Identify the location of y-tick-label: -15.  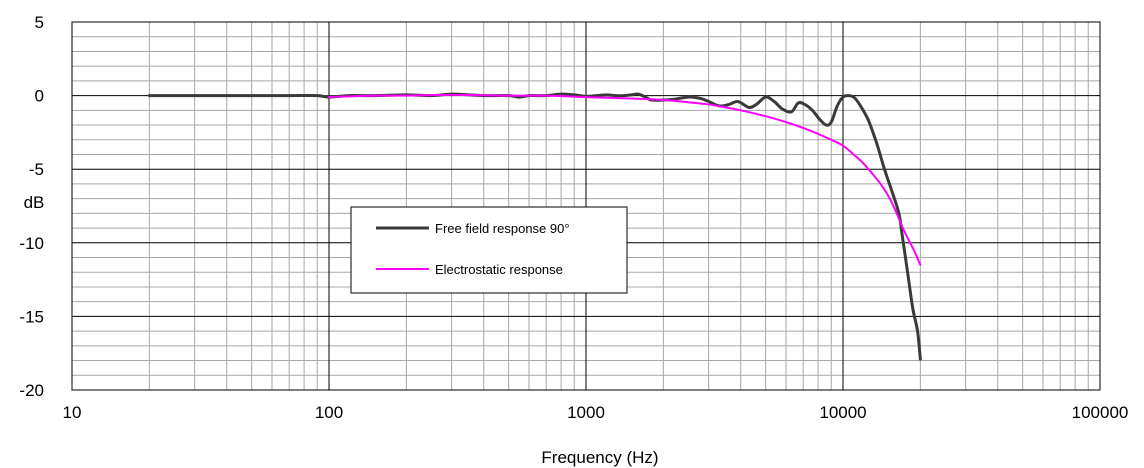
(31, 316).